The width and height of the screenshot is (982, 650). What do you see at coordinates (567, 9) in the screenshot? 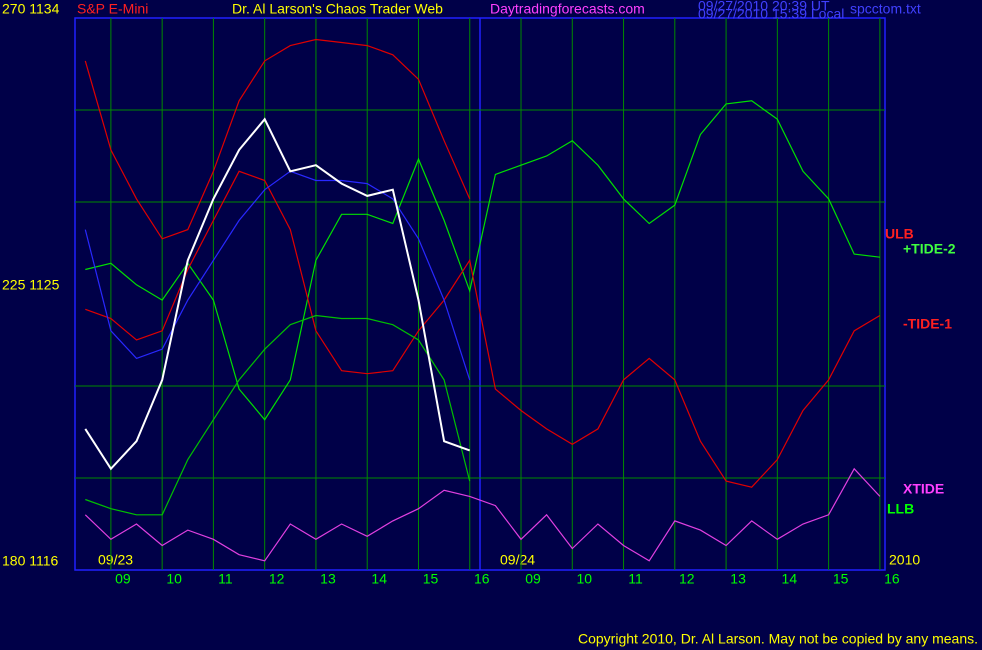
I see `site-name: Daytradingforecasts.com` at bounding box center [567, 9].